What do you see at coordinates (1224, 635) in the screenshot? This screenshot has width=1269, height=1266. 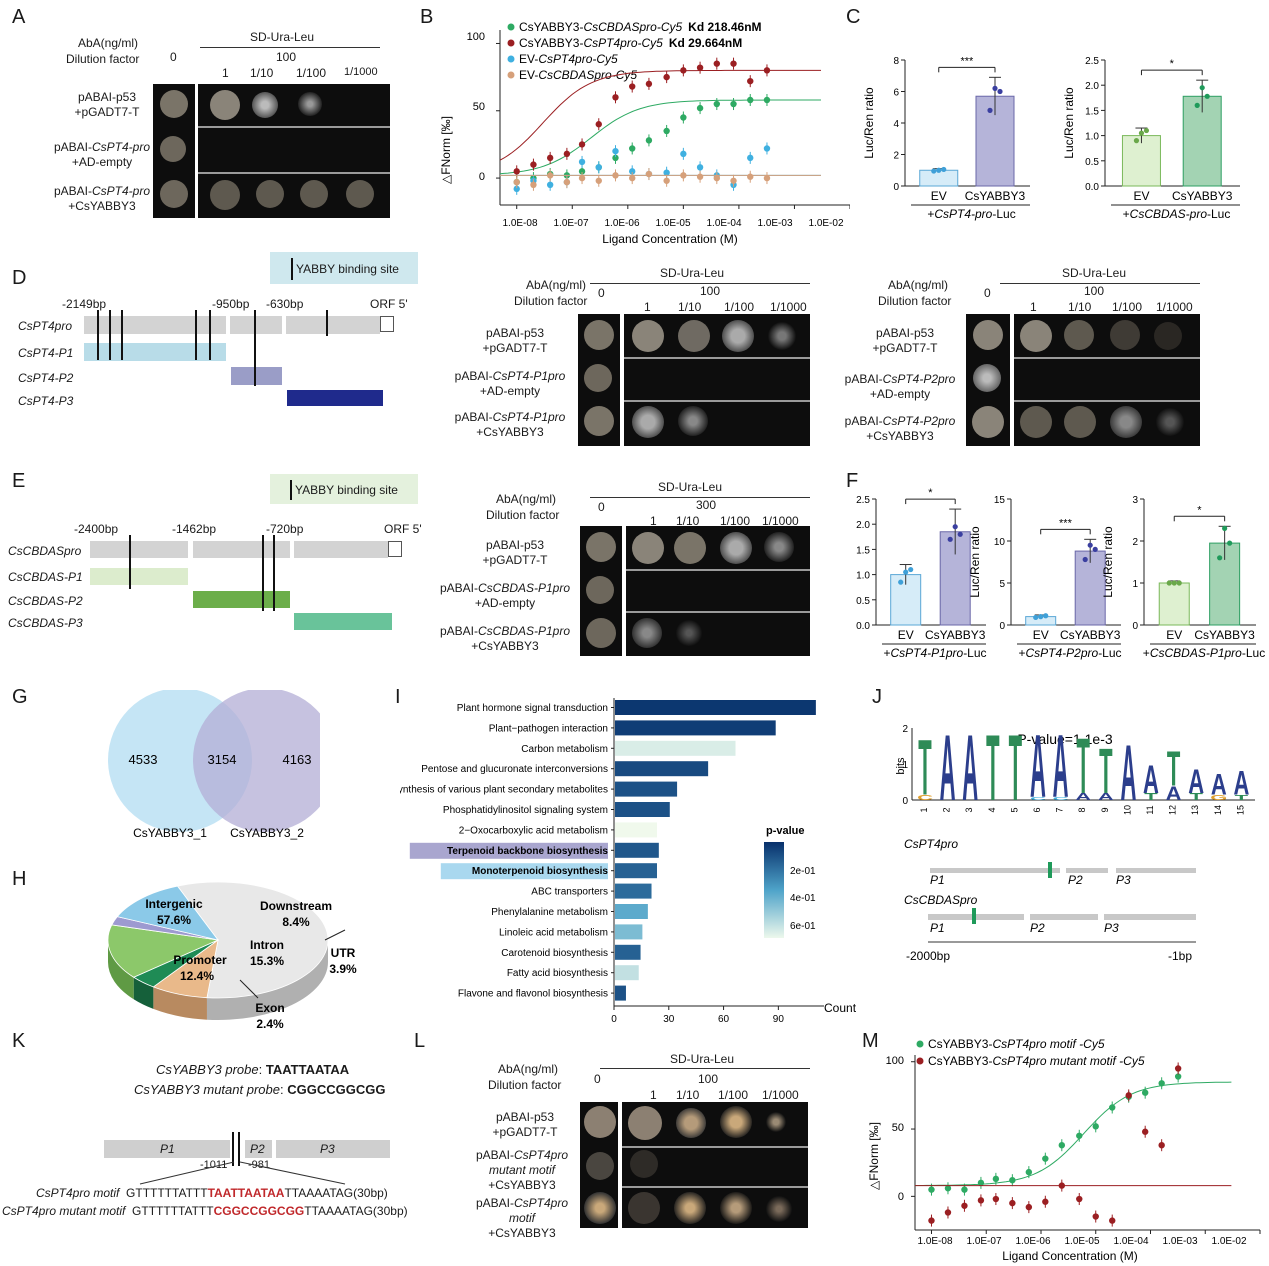 I see `category-label: CsYABBY3` at bounding box center [1224, 635].